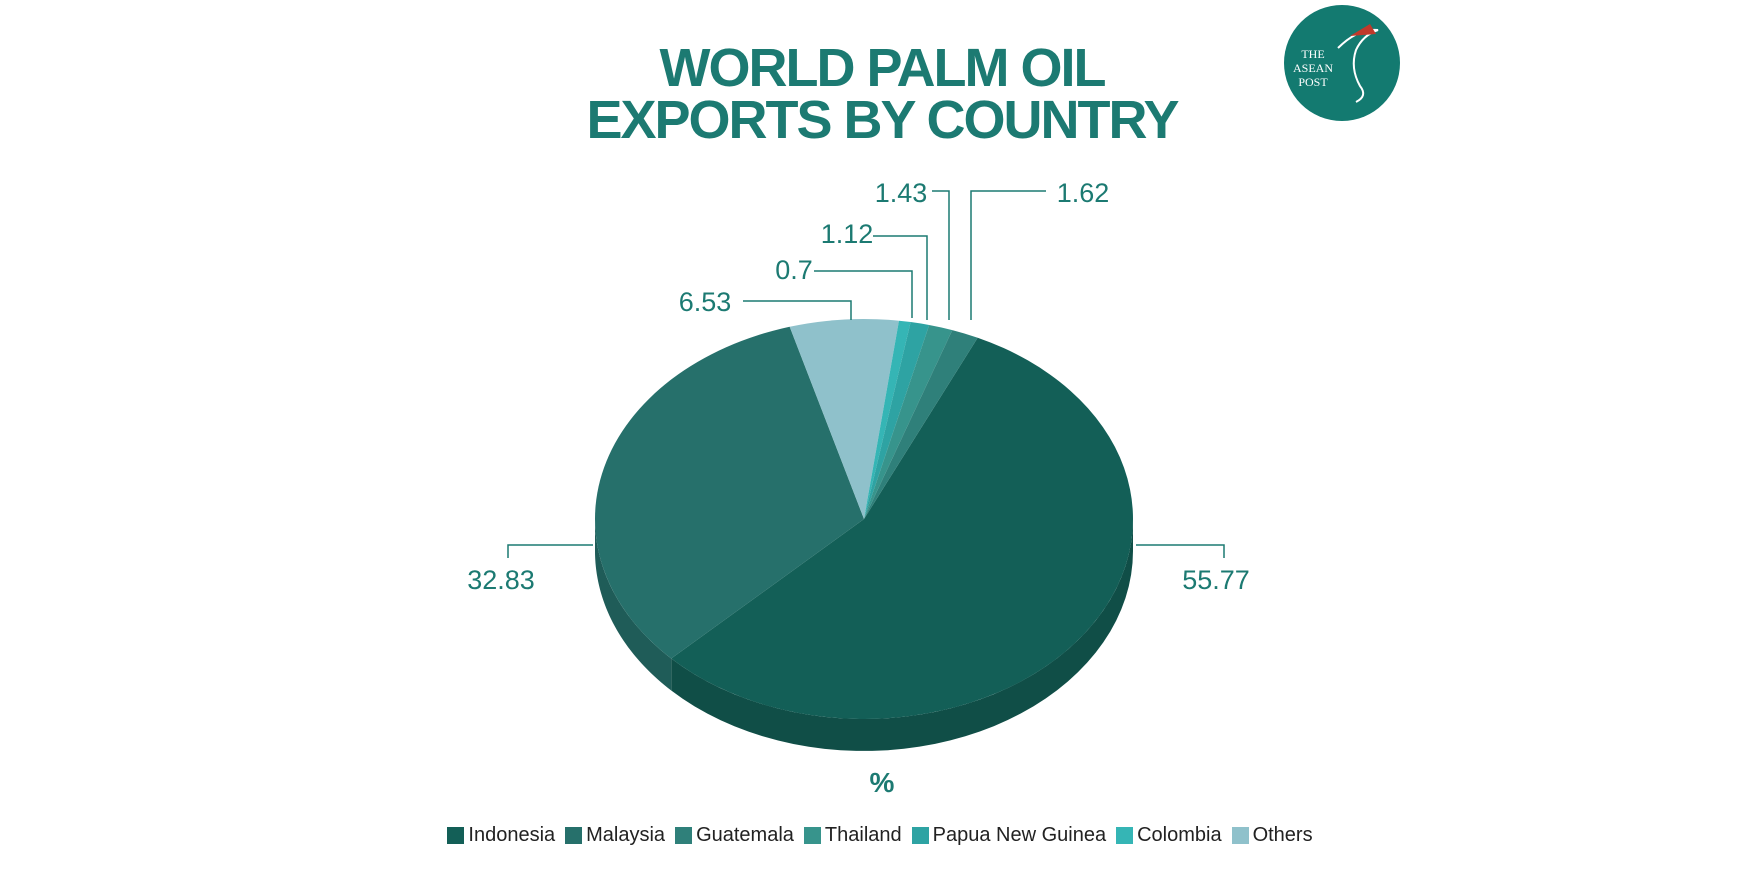 The image size is (1760, 880). Describe the element at coordinates (1019, 835) in the screenshot. I see `legend-label: Papua New Guinea` at that location.